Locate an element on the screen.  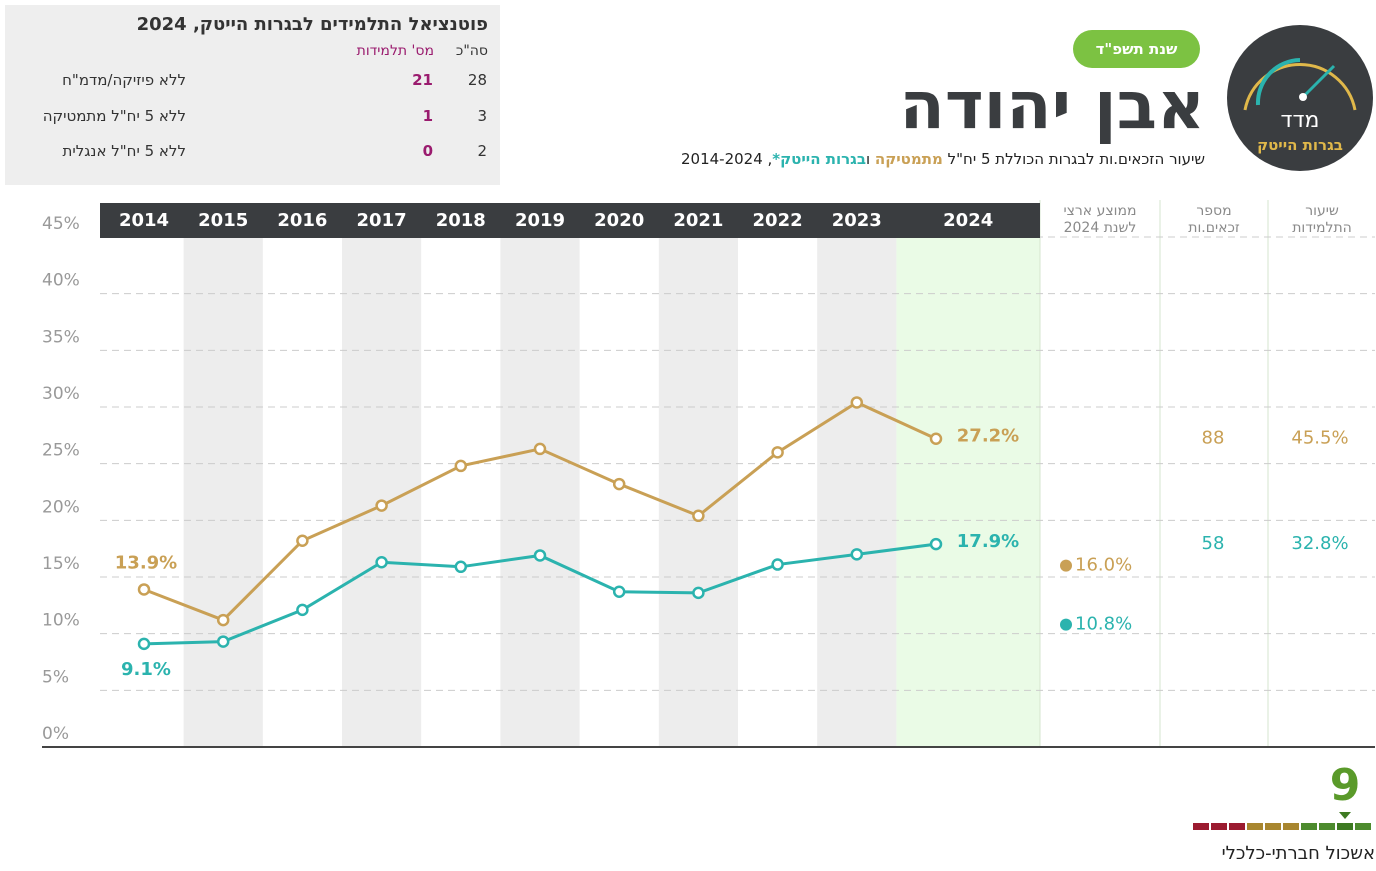
highlight-band is located at coordinates (968, 492).